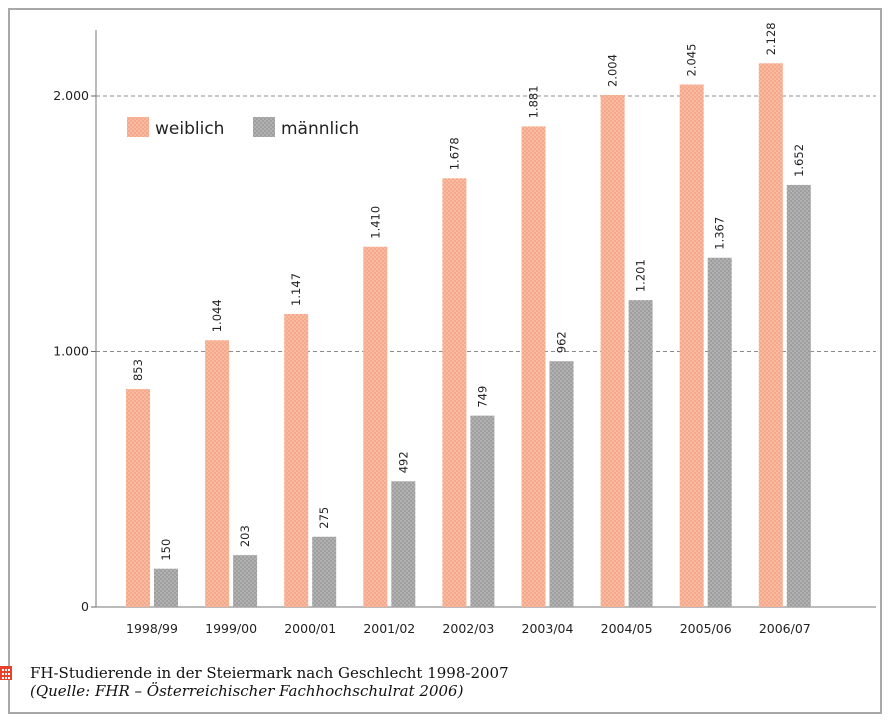  Describe the element at coordinates (166, 550) in the screenshot. I see `data-label: 150` at that location.